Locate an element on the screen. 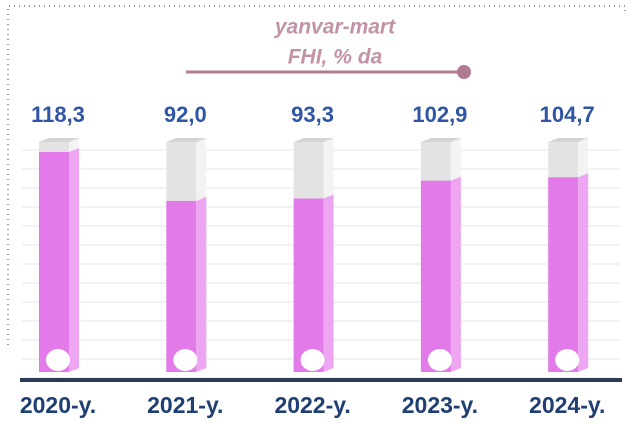 This screenshot has width=631, height=424. value-label: 93,3 is located at coordinates (312, 114).